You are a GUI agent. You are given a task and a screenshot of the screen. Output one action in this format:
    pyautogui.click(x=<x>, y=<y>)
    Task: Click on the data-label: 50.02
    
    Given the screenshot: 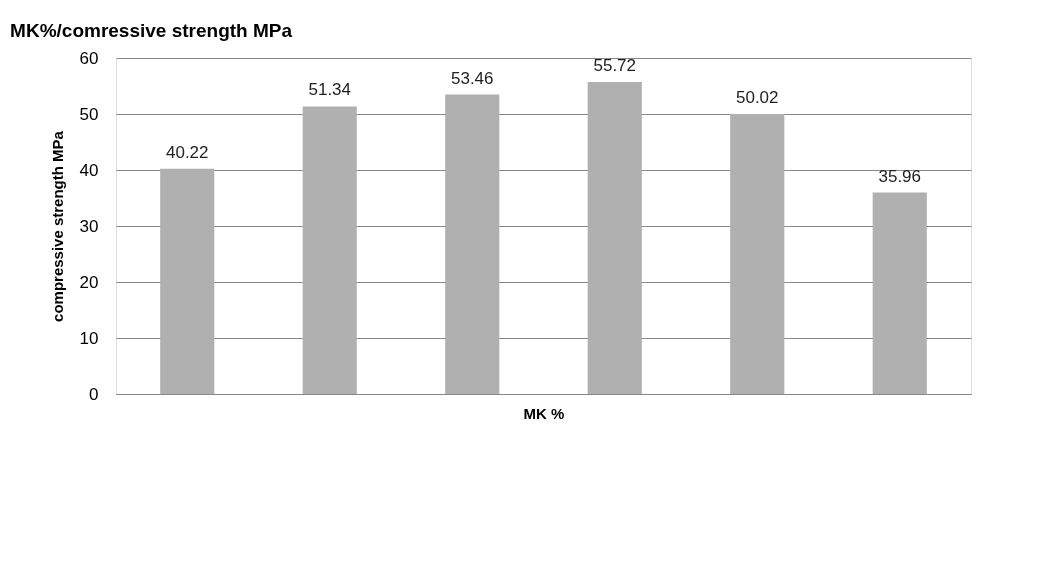 What is the action you would take?
    pyautogui.click(x=757, y=97)
    